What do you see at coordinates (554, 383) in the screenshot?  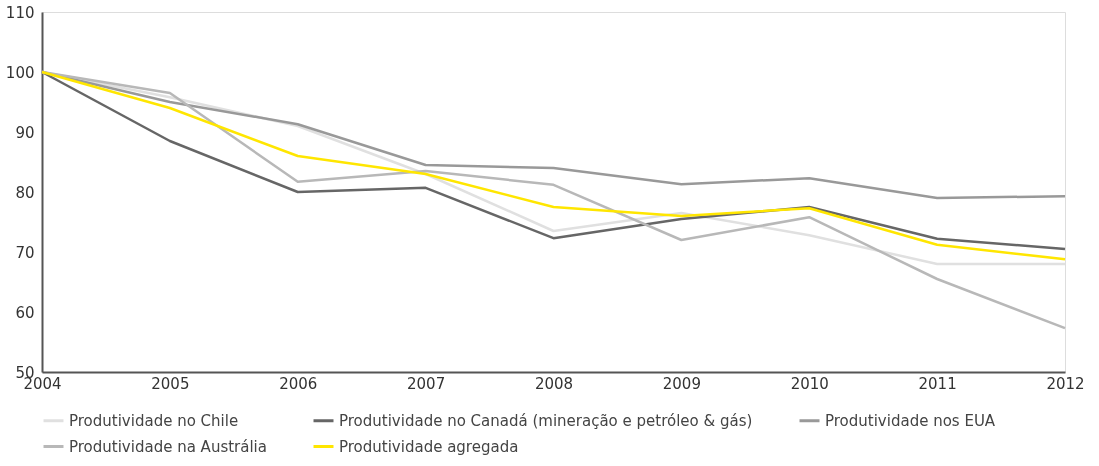 I see `x-tick-label: 2008` at bounding box center [554, 383].